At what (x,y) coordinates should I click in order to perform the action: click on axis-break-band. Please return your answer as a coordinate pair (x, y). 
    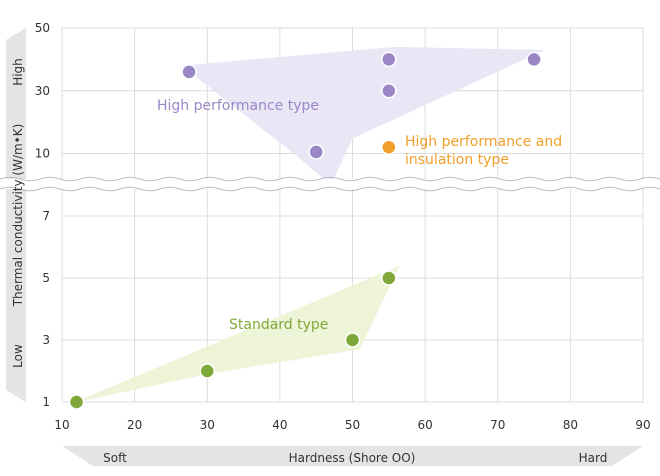
    Looking at the image, I should click on (330, 184).